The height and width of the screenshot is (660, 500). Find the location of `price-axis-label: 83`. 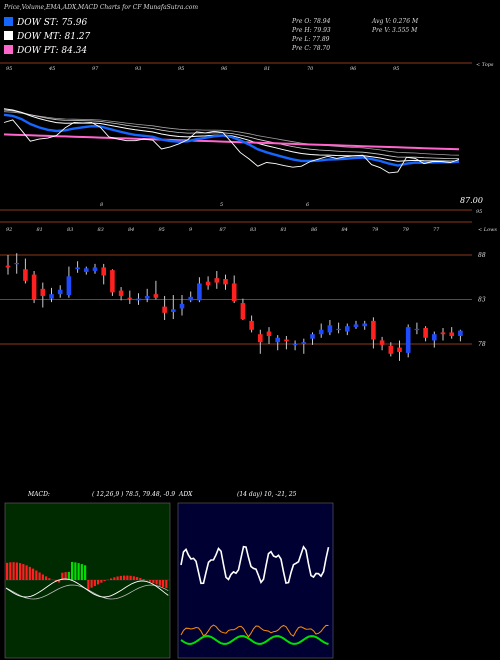

price-axis-label: 83 is located at coordinates (482, 300).